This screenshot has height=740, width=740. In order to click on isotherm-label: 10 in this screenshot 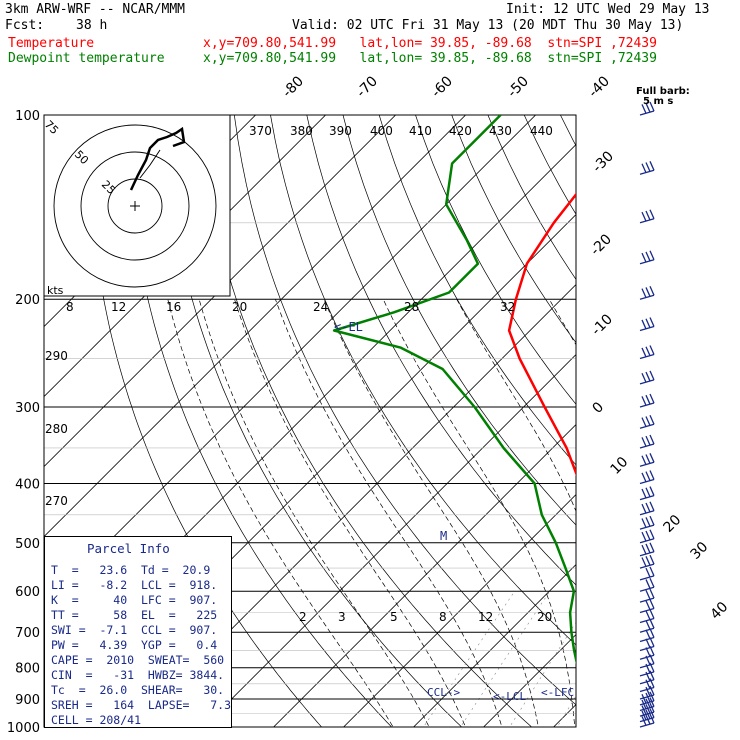, I will do `click(620, 466)`.